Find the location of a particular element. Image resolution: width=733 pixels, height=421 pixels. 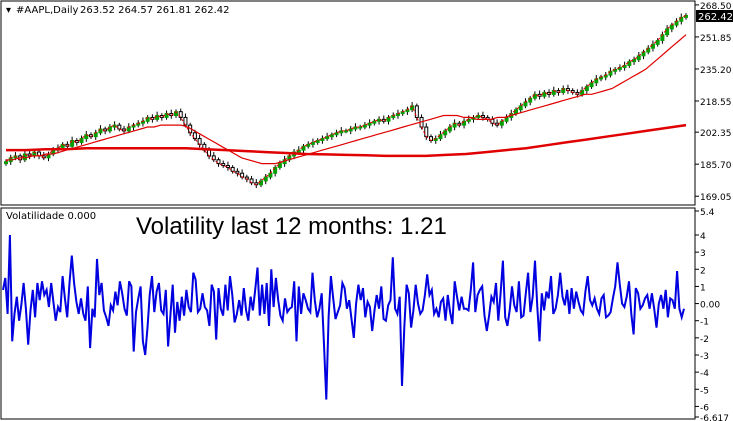

indicator-axis-label: -5 is located at coordinates (704, 391).